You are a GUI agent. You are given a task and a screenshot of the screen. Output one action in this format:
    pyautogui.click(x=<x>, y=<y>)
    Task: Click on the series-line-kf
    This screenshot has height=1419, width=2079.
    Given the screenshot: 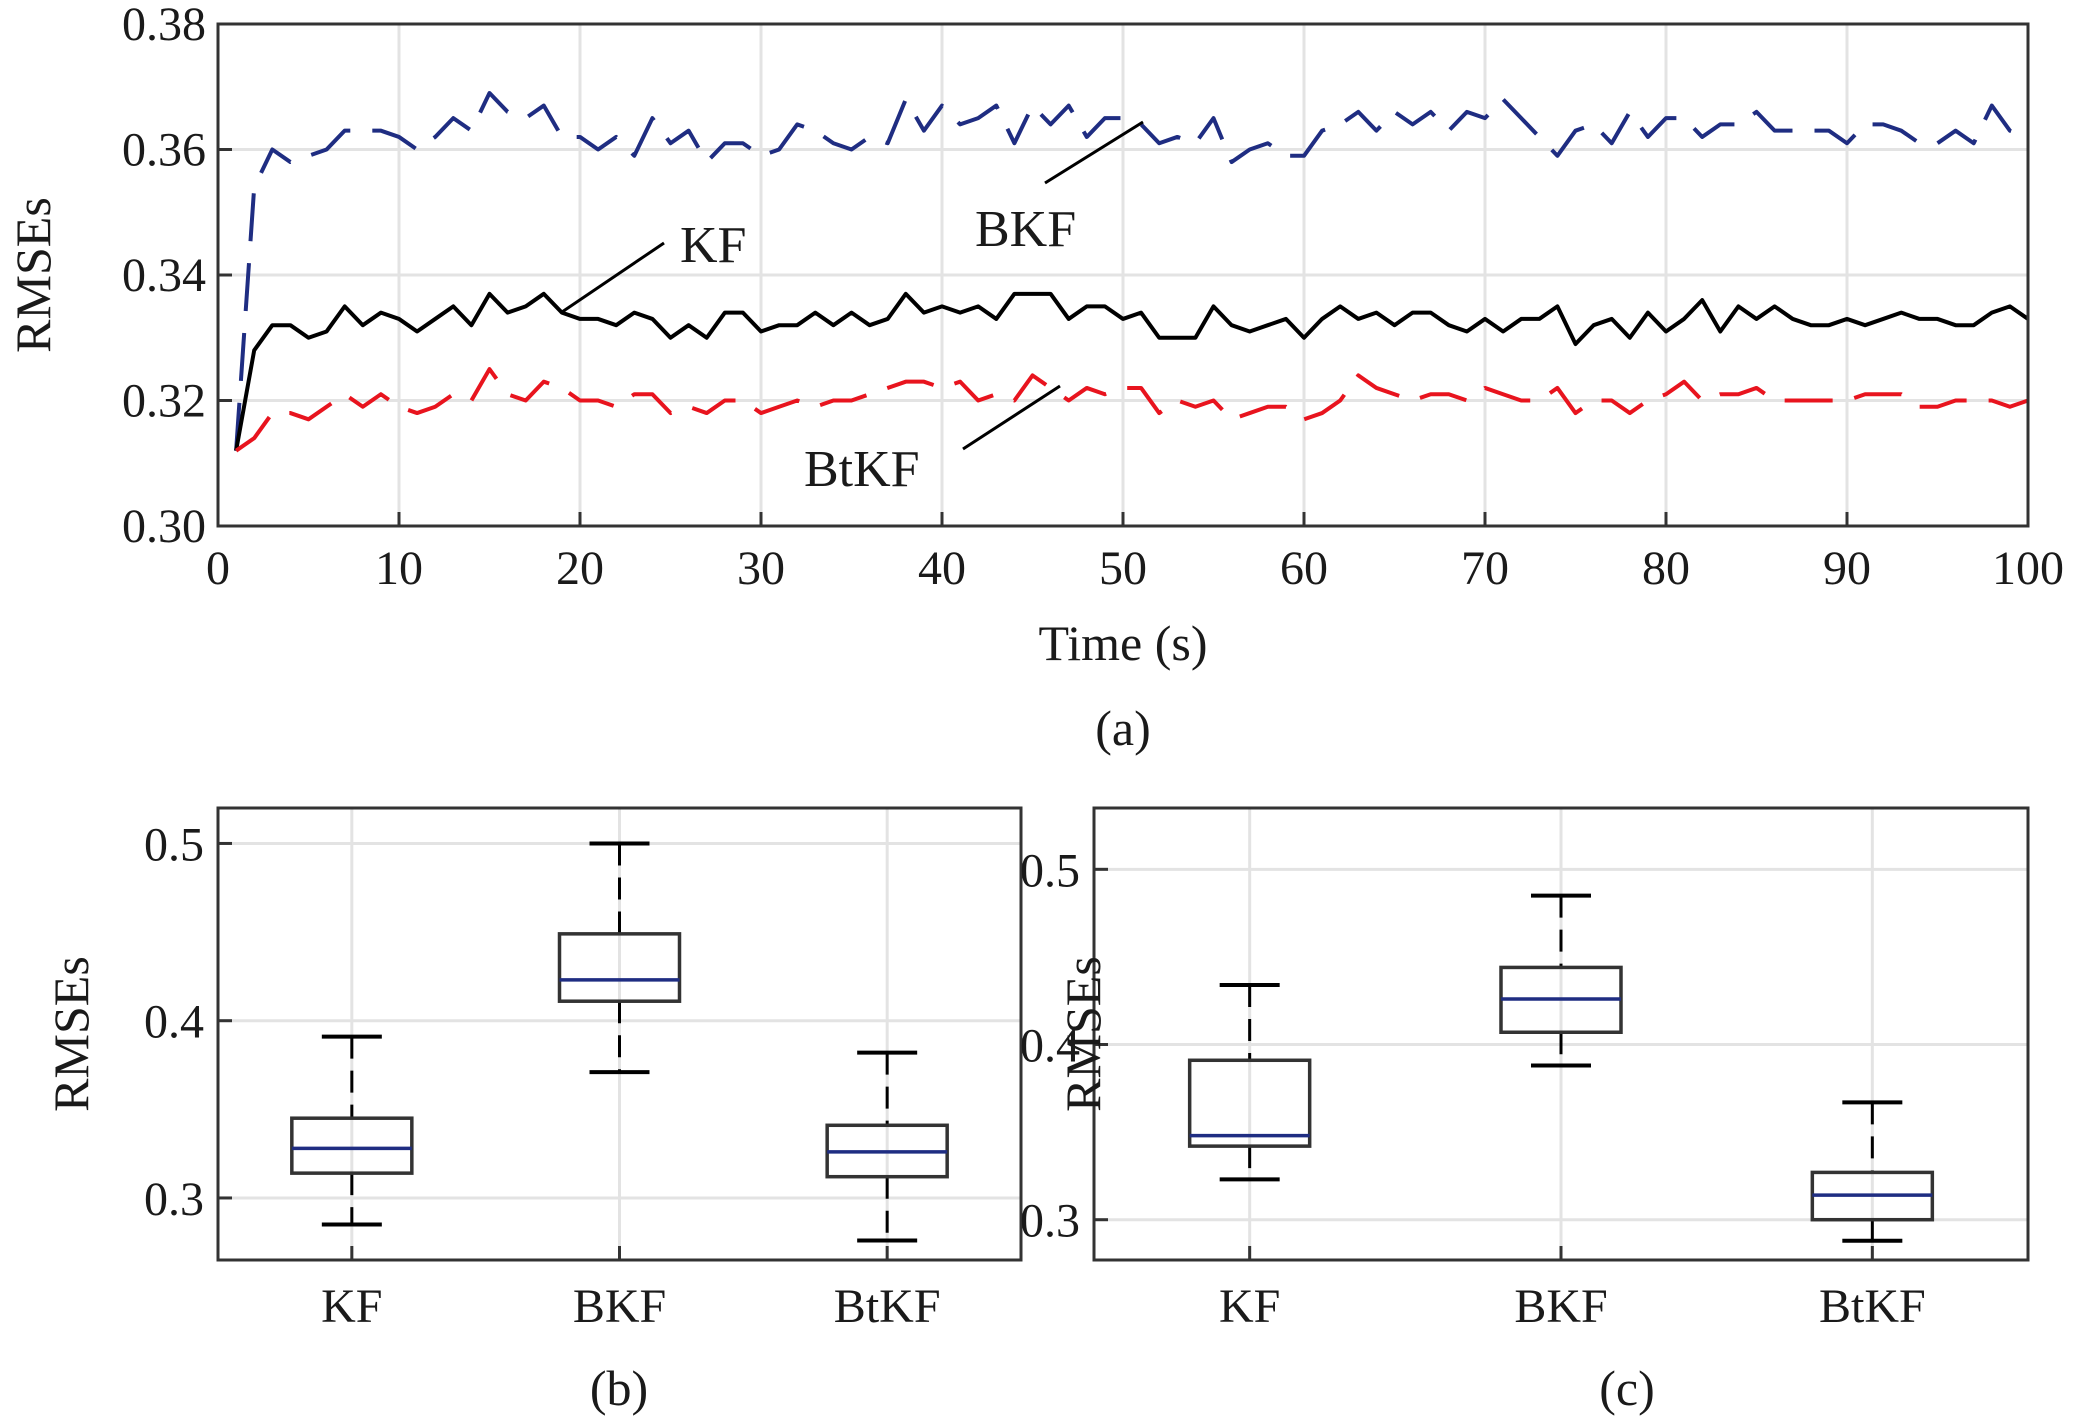 What is the action you would take?
    pyautogui.click(x=1132, y=371)
    